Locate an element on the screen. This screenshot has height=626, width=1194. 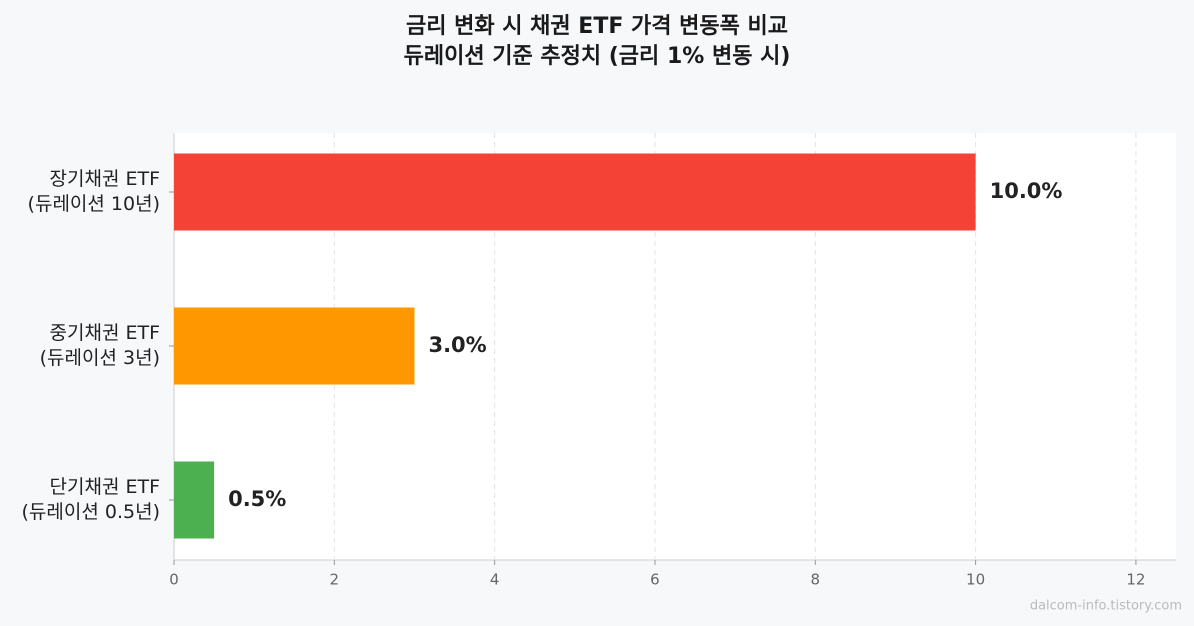
value-label: 0.5% is located at coordinates (257, 499).